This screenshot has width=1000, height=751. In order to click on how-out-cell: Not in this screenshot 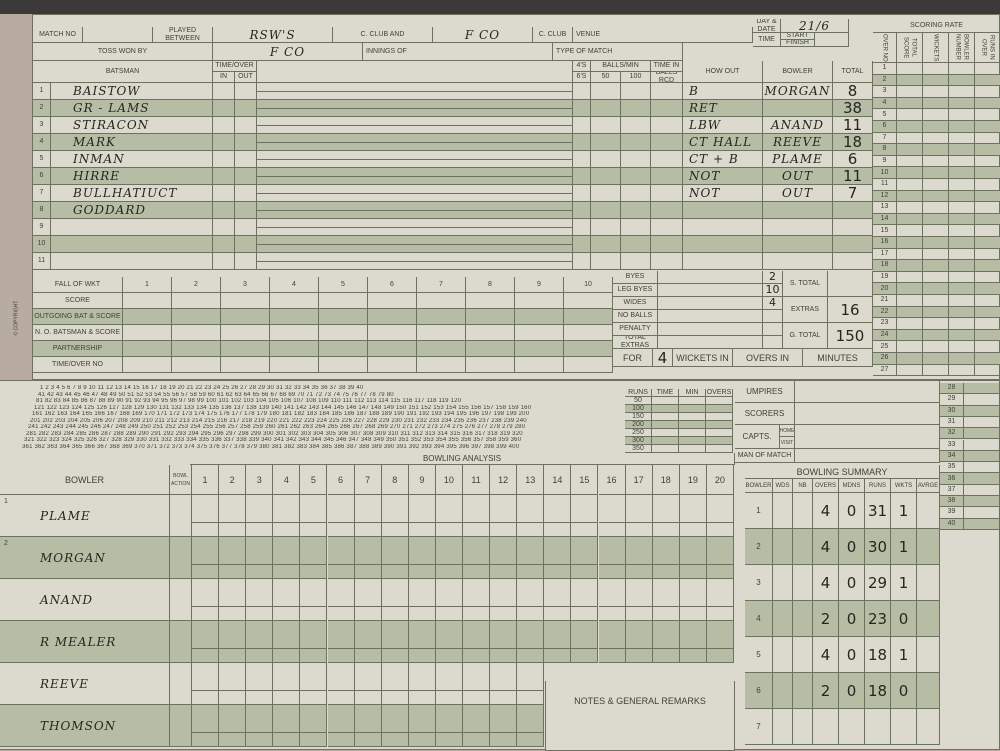, I will do `click(723, 193)`.